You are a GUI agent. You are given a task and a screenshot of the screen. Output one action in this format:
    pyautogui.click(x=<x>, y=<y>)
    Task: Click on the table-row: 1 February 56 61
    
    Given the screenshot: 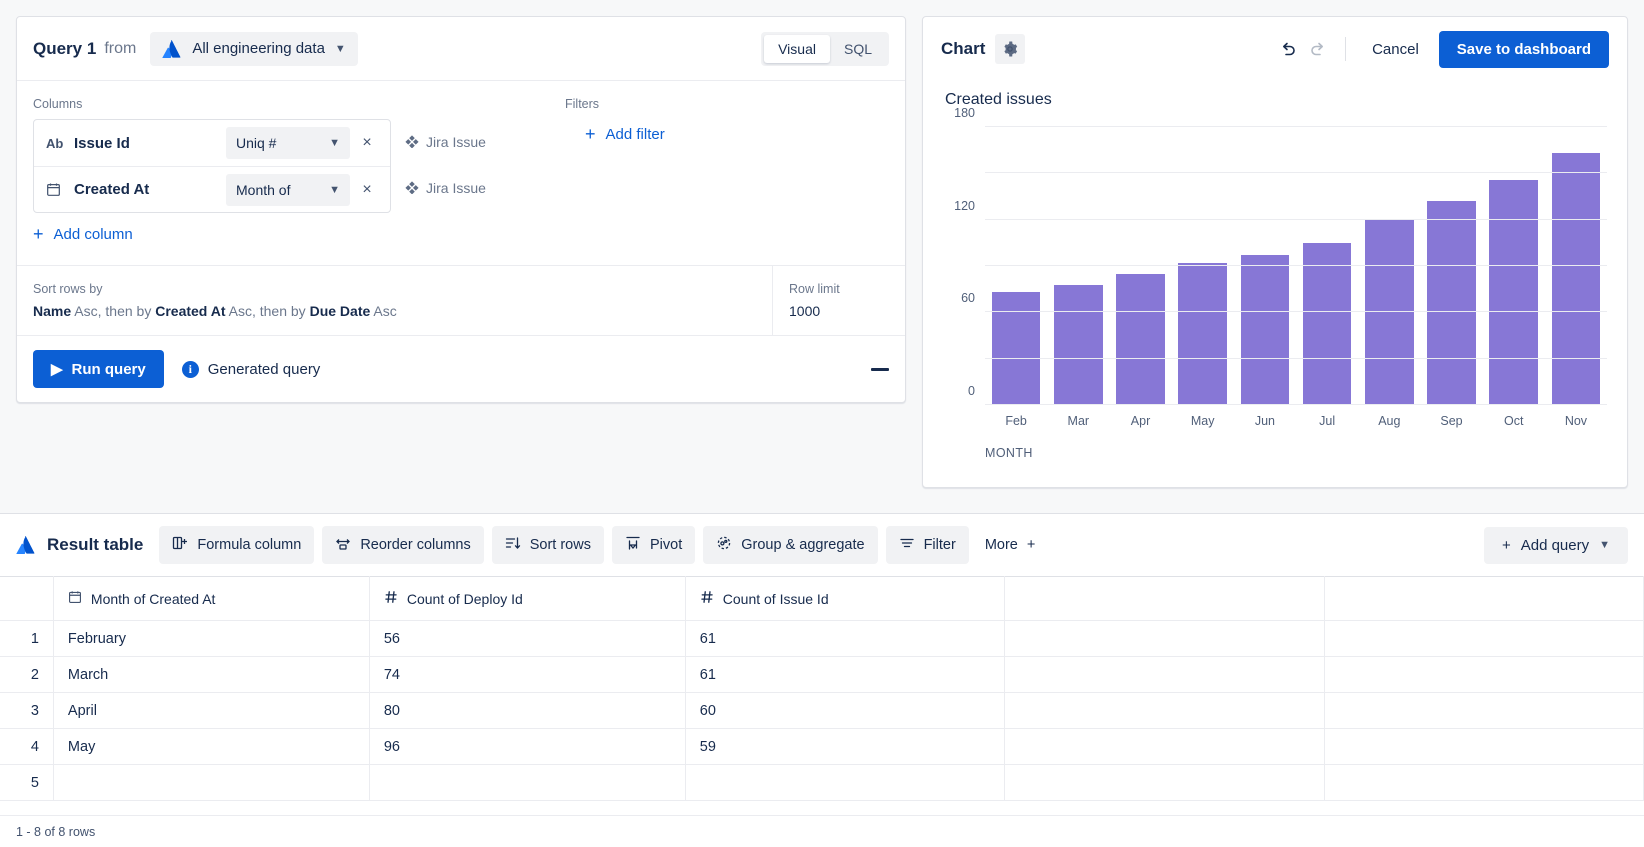 What is the action you would take?
    pyautogui.click(x=822, y=638)
    